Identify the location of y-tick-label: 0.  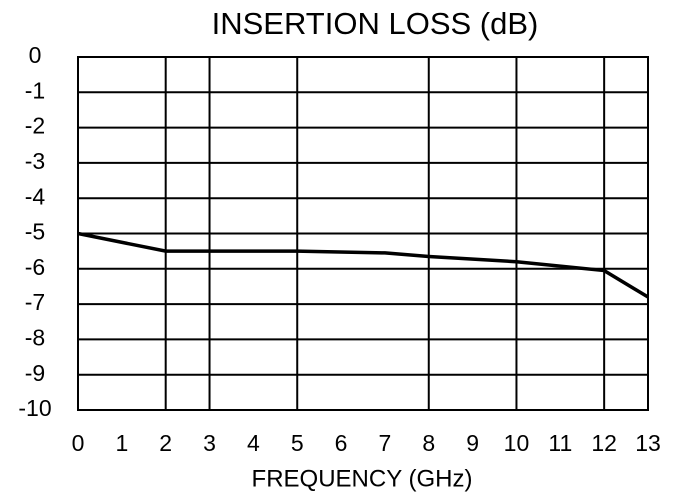
(35, 55).